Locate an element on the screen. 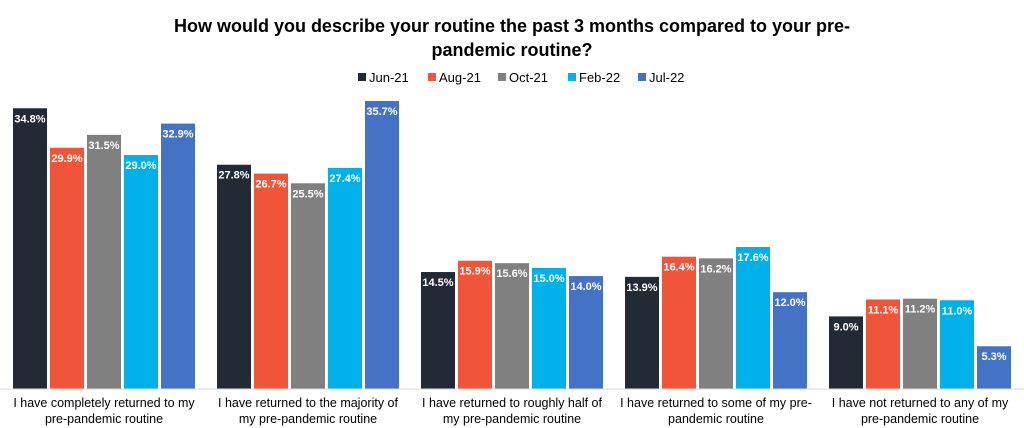  category-label-3-line-2: my pre-pandemic routine is located at coordinates (512, 419).